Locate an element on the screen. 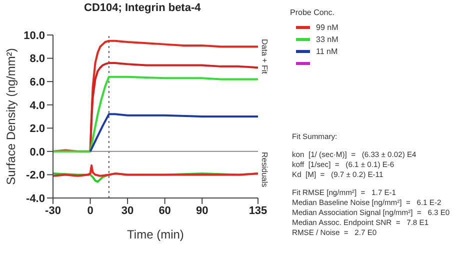  y-tick-label: 4.0 is located at coordinates (37, 106).